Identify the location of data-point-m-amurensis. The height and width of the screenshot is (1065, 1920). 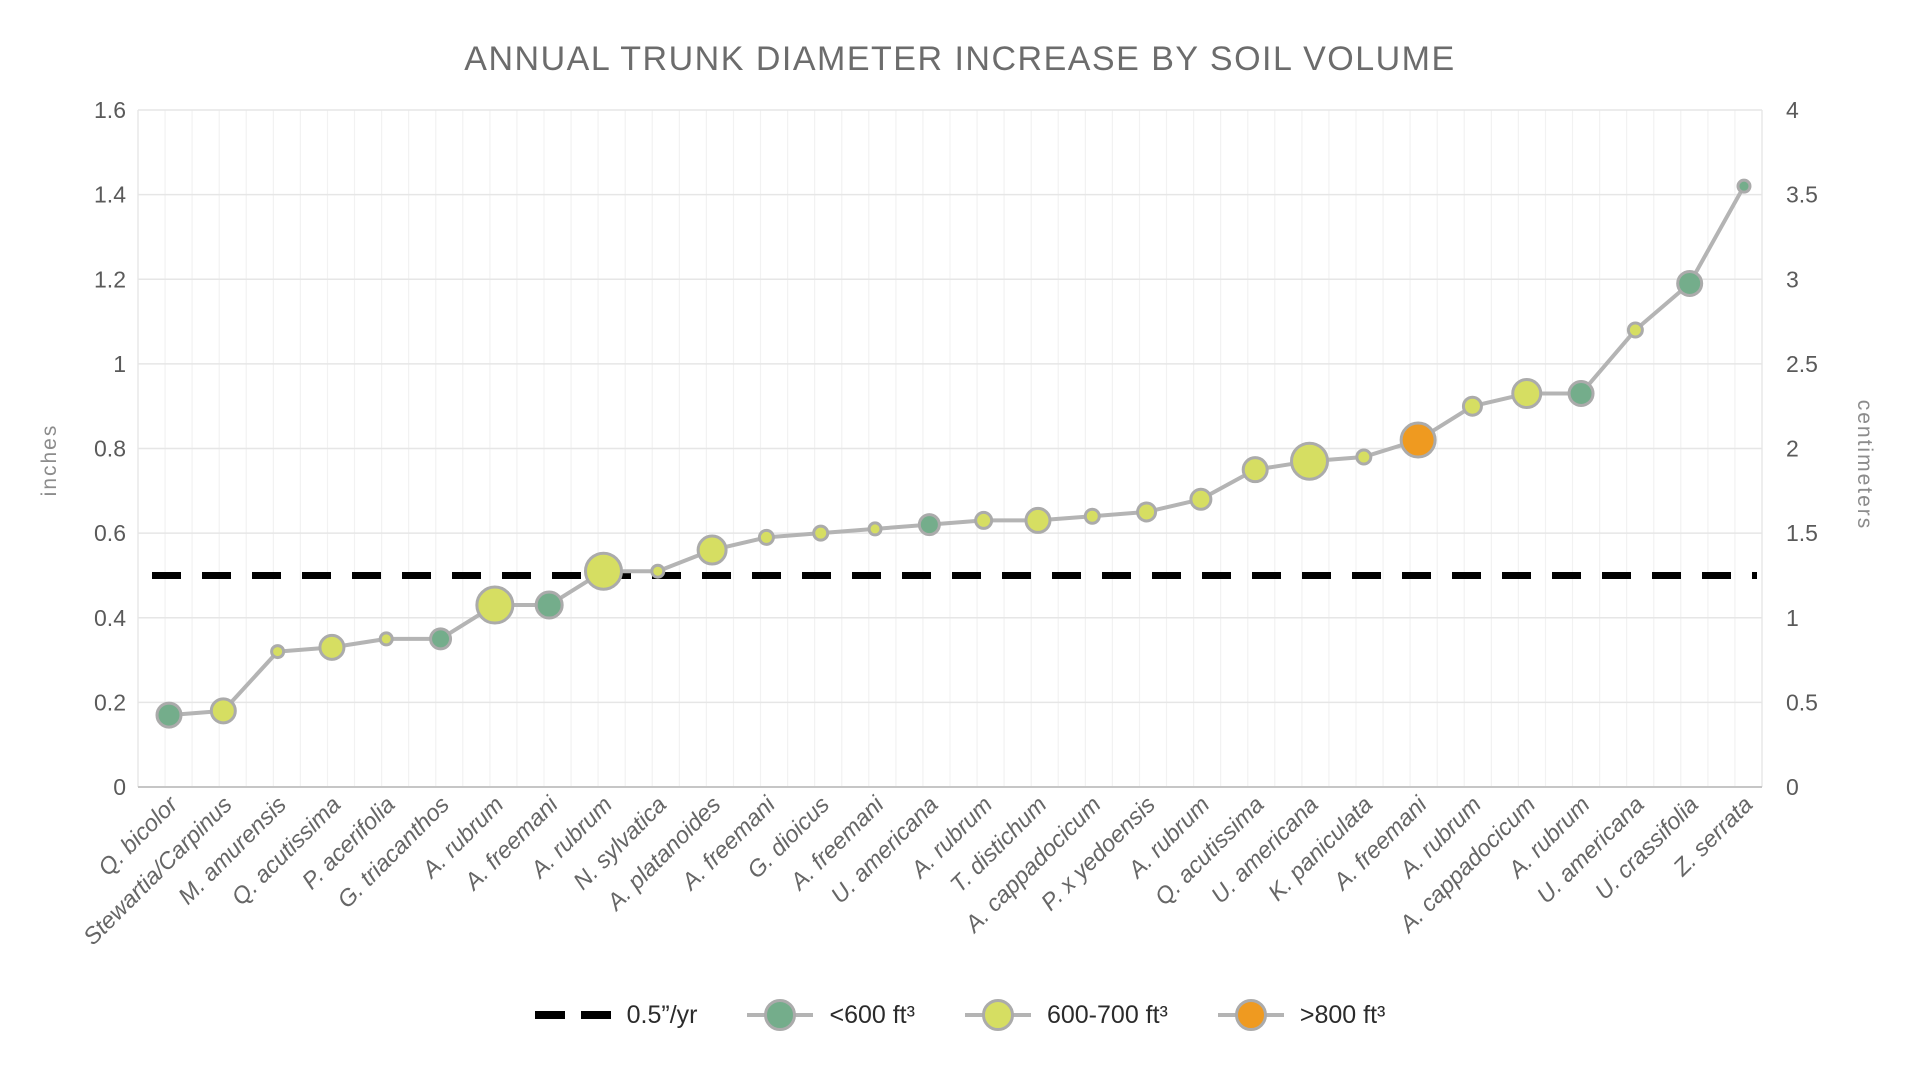
(278, 652).